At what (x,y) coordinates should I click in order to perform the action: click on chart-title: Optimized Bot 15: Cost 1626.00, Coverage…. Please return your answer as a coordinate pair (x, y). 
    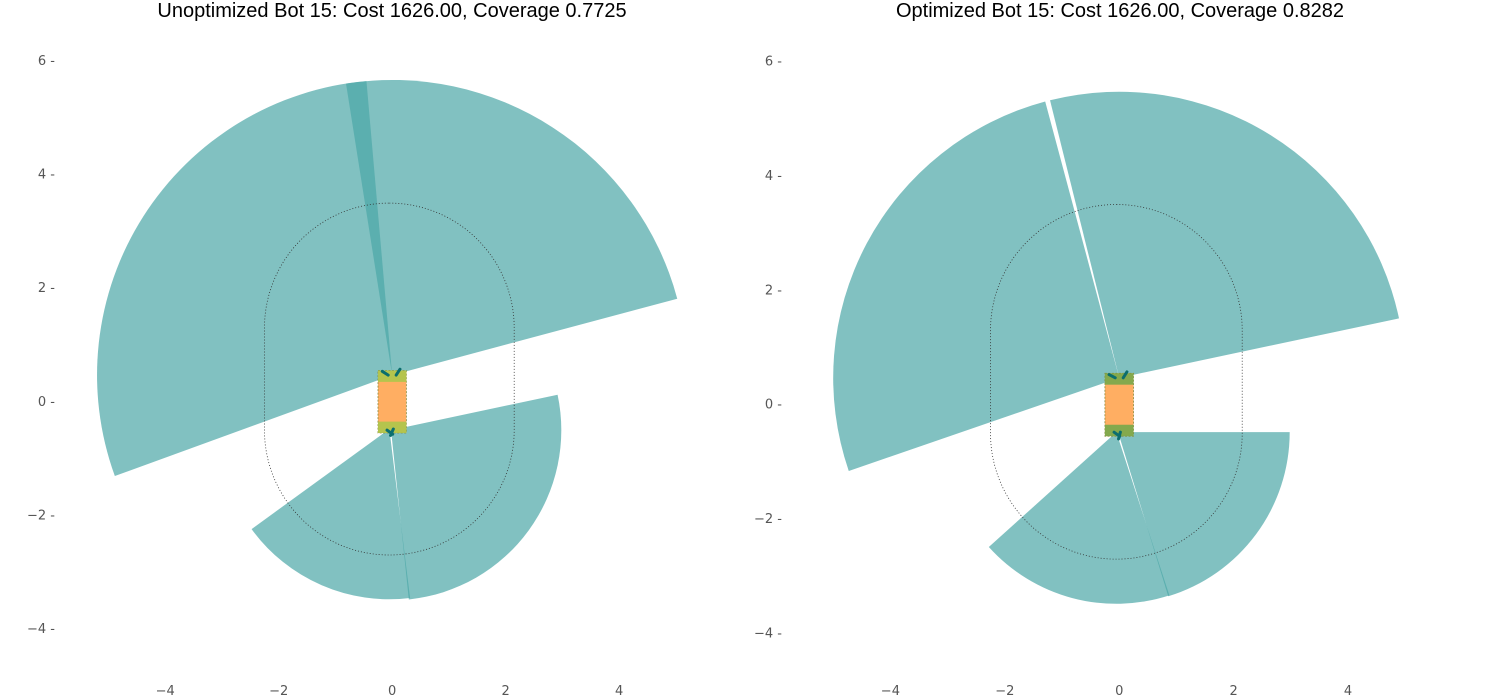
    Looking at the image, I should click on (1120, 11).